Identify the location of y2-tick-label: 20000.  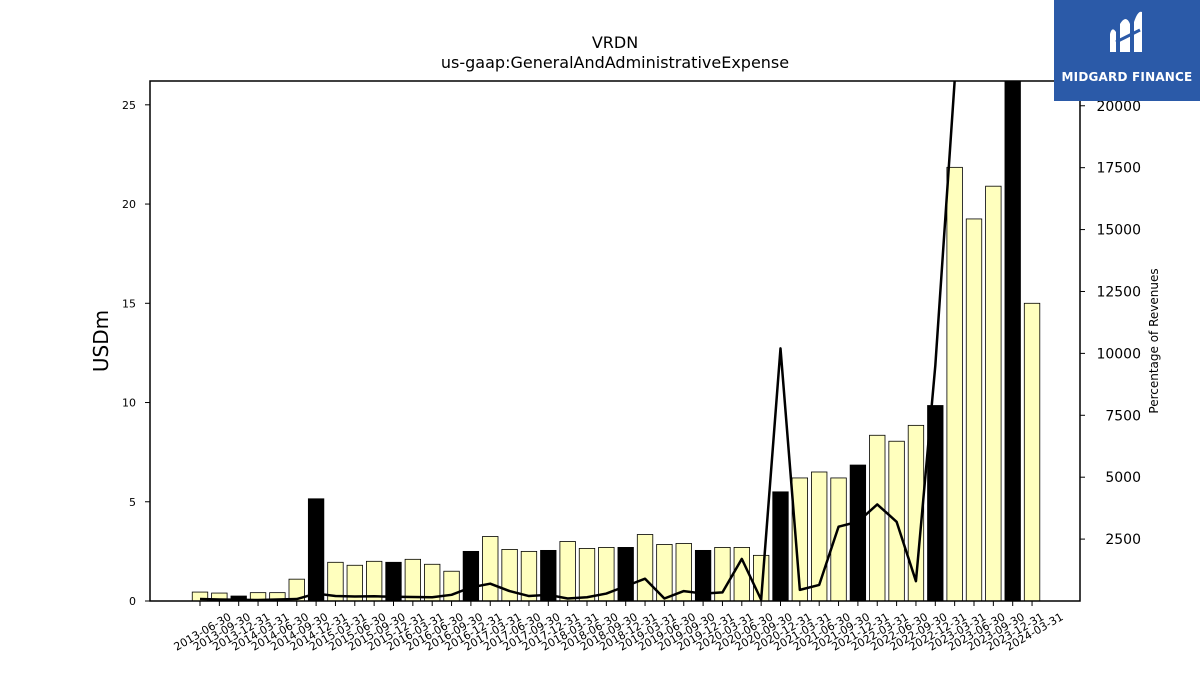
(1118, 107).